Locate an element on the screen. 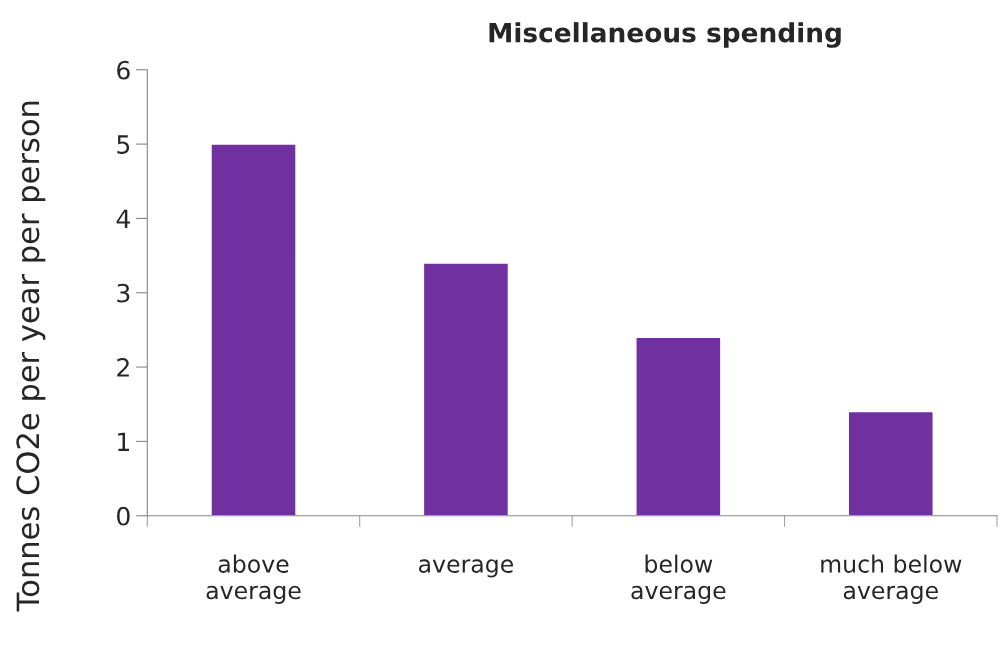  y-tick-label: 0 is located at coordinates (123, 516).